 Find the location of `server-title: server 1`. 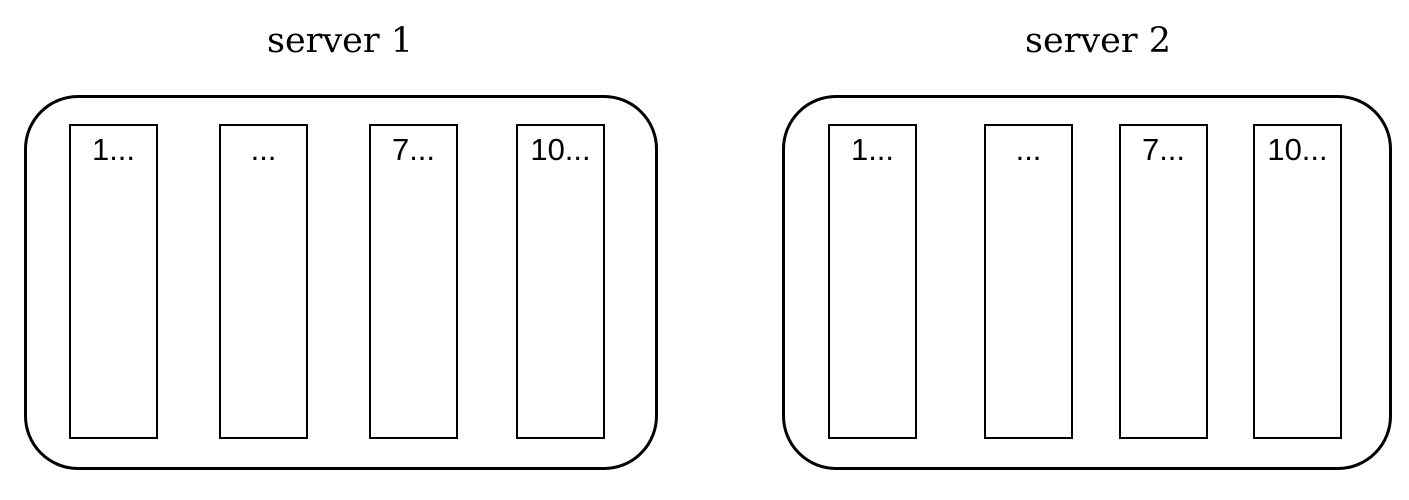

server-title: server 1 is located at coordinates (339, 41).